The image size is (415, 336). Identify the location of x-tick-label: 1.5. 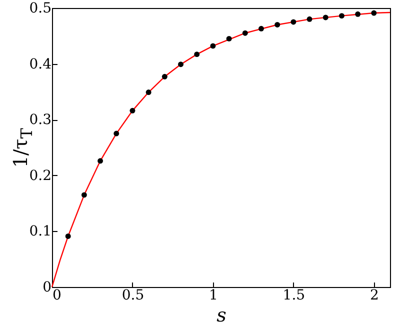
(294, 296).